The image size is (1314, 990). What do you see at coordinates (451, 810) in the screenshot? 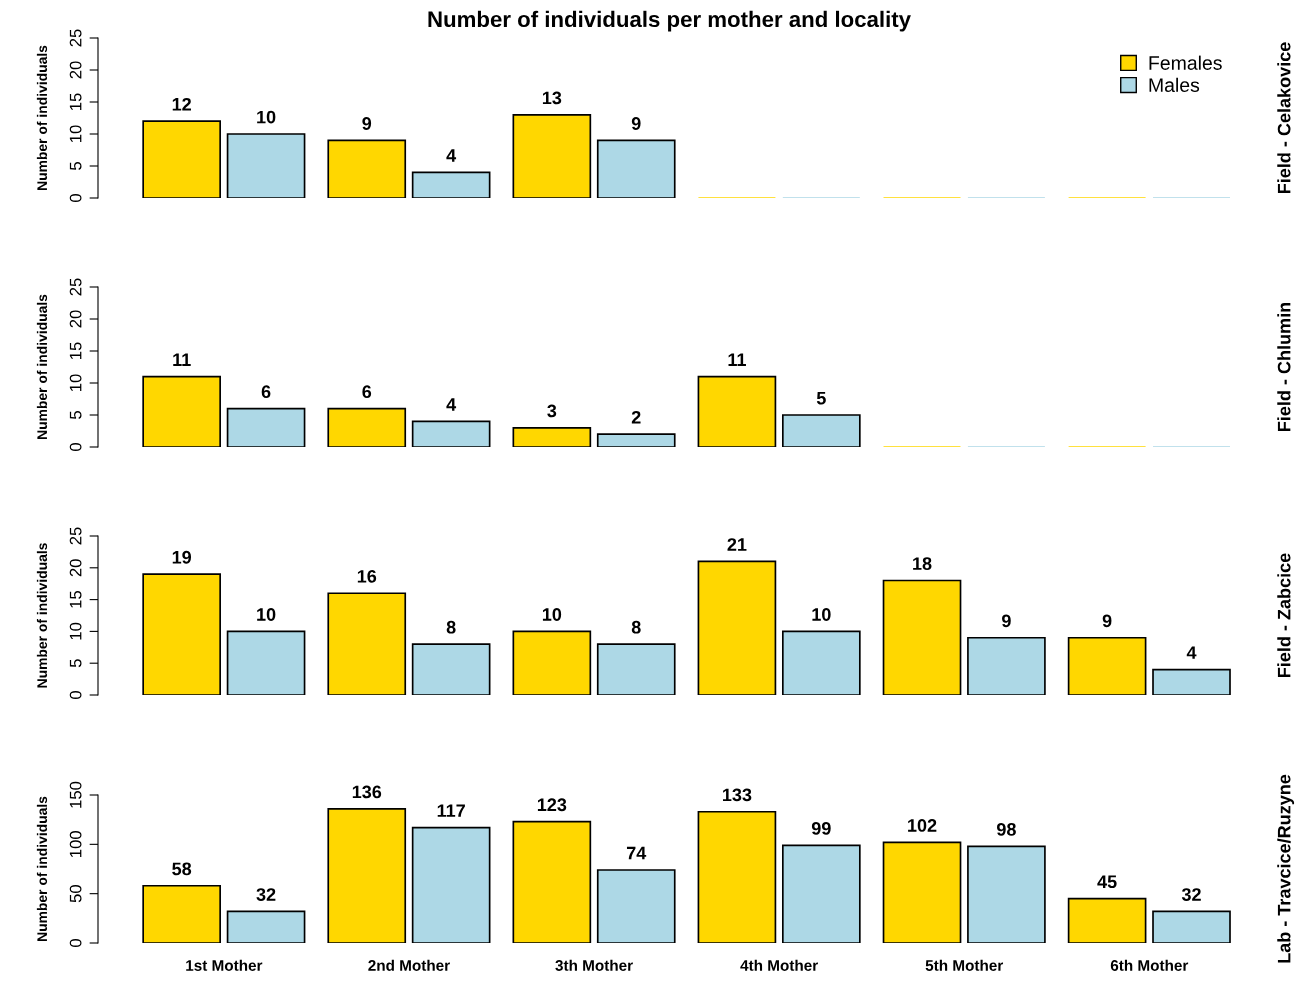
I see `data-label: 117` at bounding box center [451, 810].